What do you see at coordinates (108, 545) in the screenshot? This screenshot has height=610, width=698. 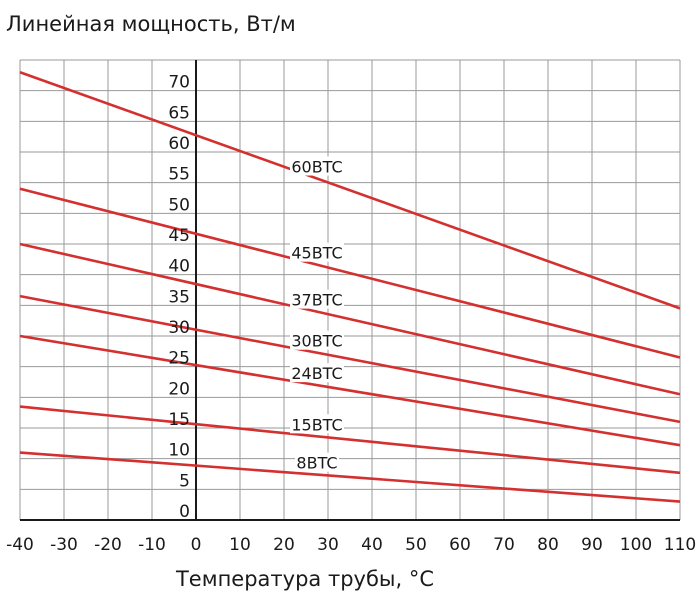 I see `x-tick-label: -20` at bounding box center [108, 545].